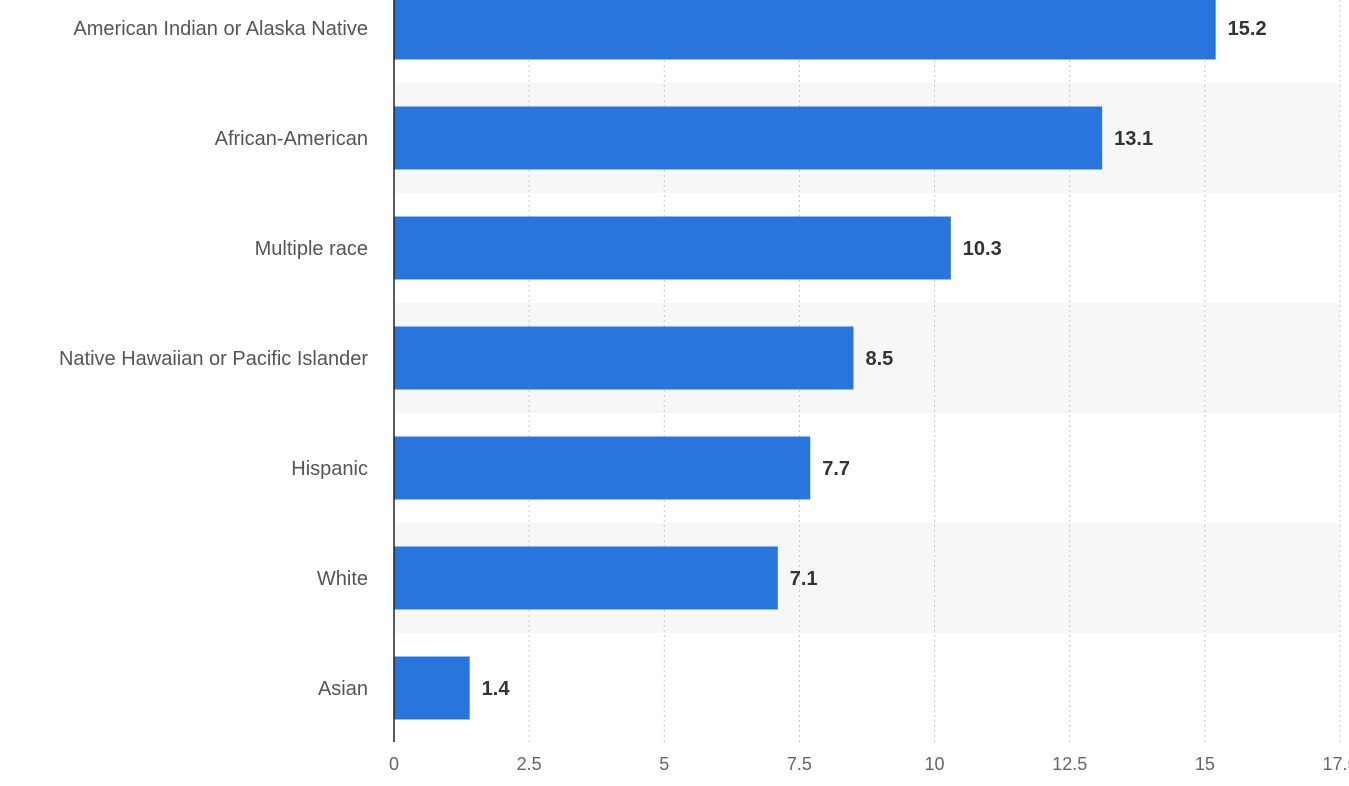  What do you see at coordinates (799, 764) in the screenshot?
I see `x-tick-label: 7.5` at bounding box center [799, 764].